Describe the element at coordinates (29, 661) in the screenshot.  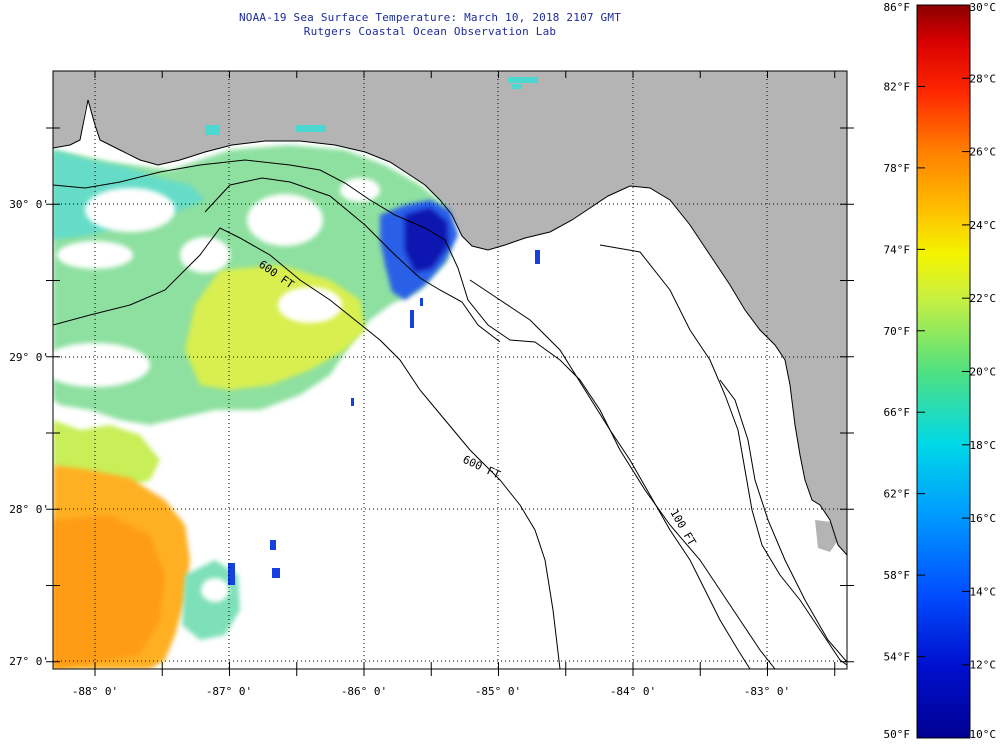
I see `lat-label: 27° 0'` at that location.